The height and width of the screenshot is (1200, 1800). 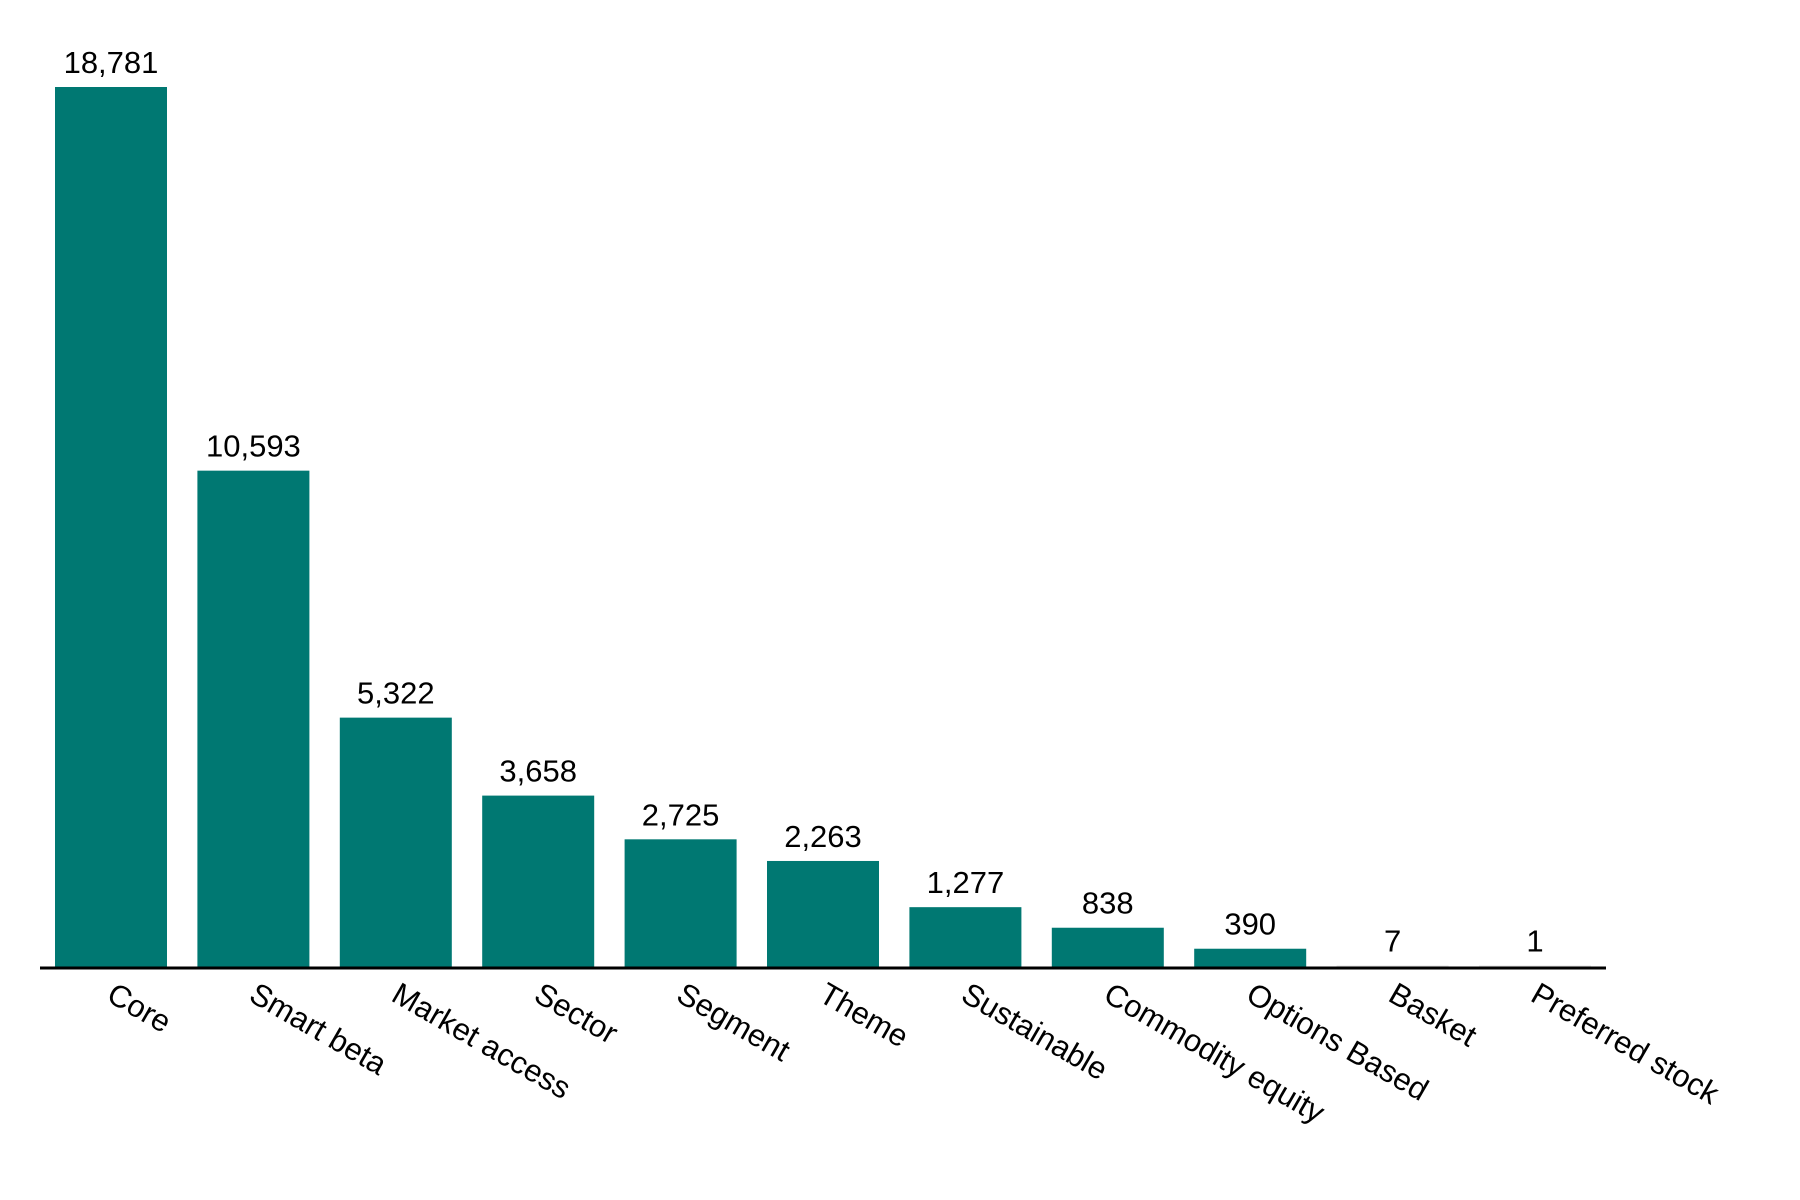 I want to click on bar-commodity-equity, so click(x=1107, y=947).